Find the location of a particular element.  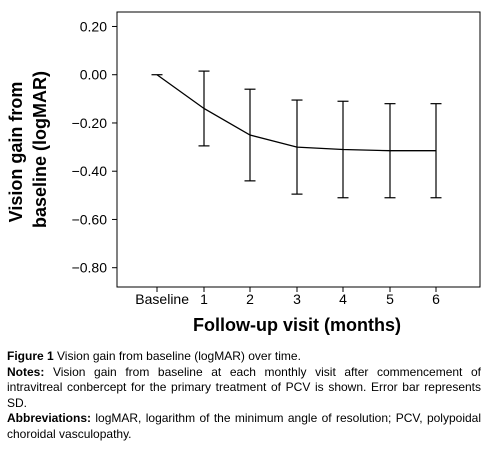

abbreviations-label: Abbreviations: is located at coordinates (49, 418).